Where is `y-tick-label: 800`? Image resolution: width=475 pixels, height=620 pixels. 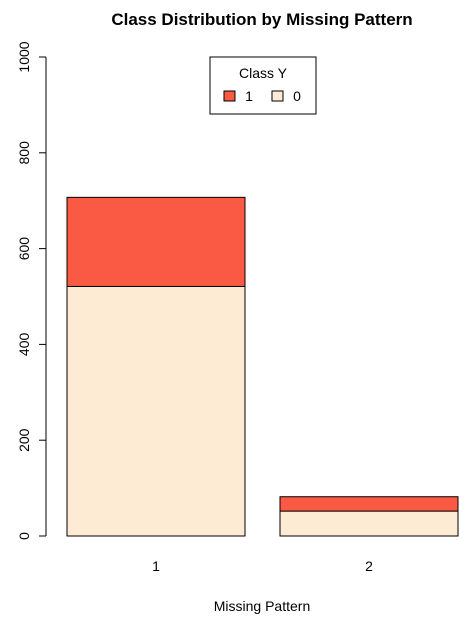
y-tick-label: 800 is located at coordinates (24, 153).